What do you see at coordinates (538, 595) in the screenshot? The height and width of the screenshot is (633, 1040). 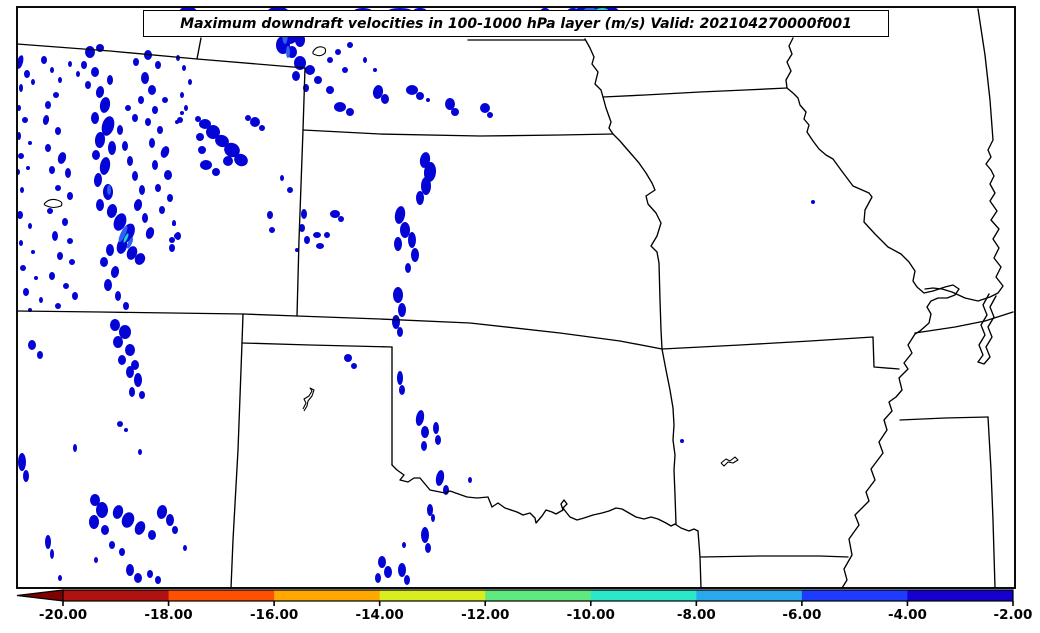 I see `colorbar-outline` at bounding box center [538, 595].